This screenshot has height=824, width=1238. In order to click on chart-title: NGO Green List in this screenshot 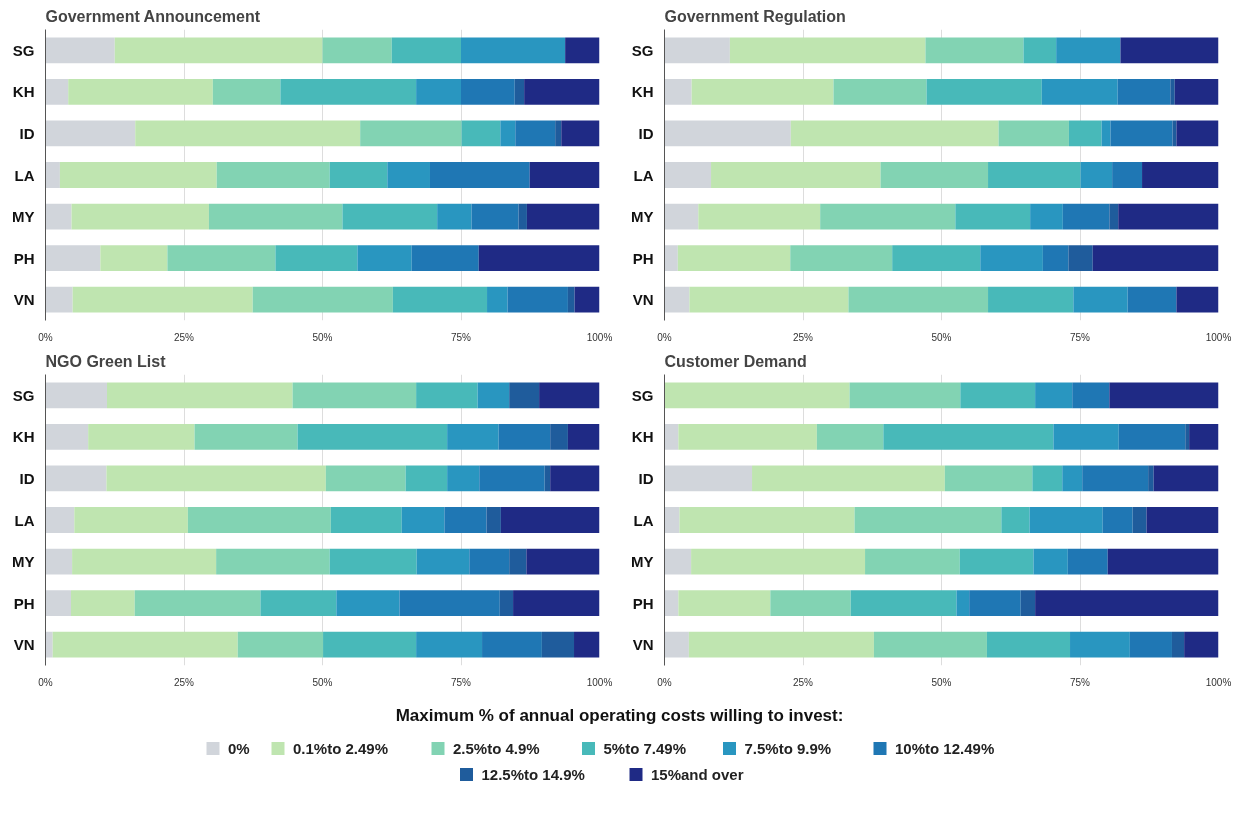, I will do `click(106, 361)`.